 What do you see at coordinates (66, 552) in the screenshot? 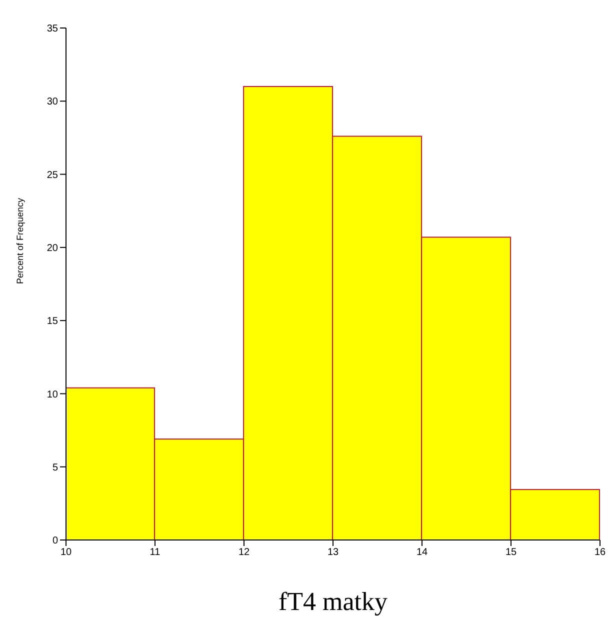
I see `x-tick-label: 10` at bounding box center [66, 552].